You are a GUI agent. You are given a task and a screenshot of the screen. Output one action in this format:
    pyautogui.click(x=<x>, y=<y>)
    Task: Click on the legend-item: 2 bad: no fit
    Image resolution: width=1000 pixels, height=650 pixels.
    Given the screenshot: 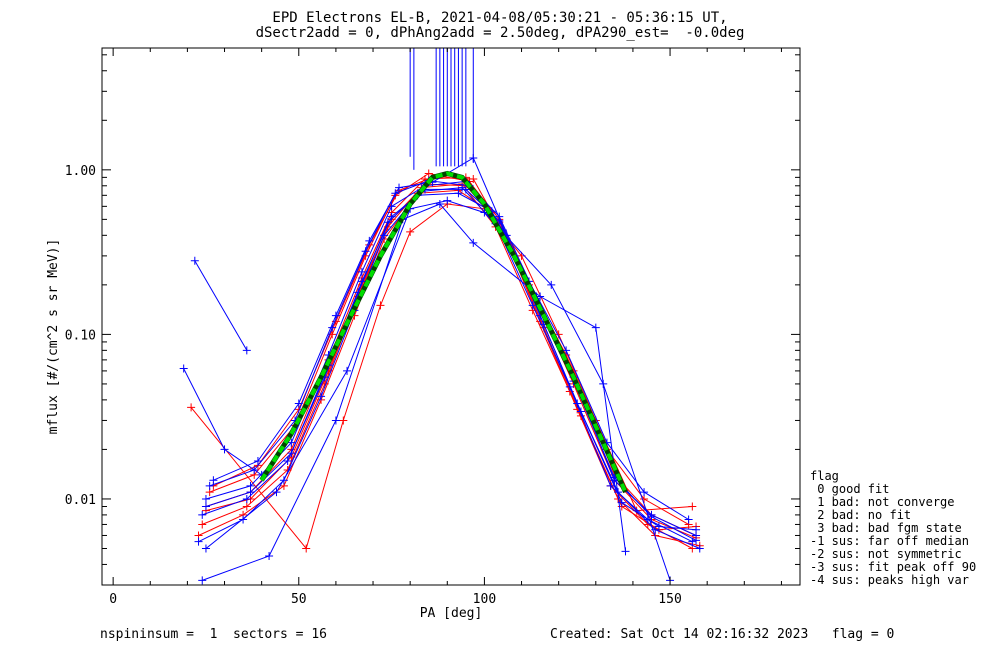 What is the action you would take?
    pyautogui.click(x=861, y=515)
    